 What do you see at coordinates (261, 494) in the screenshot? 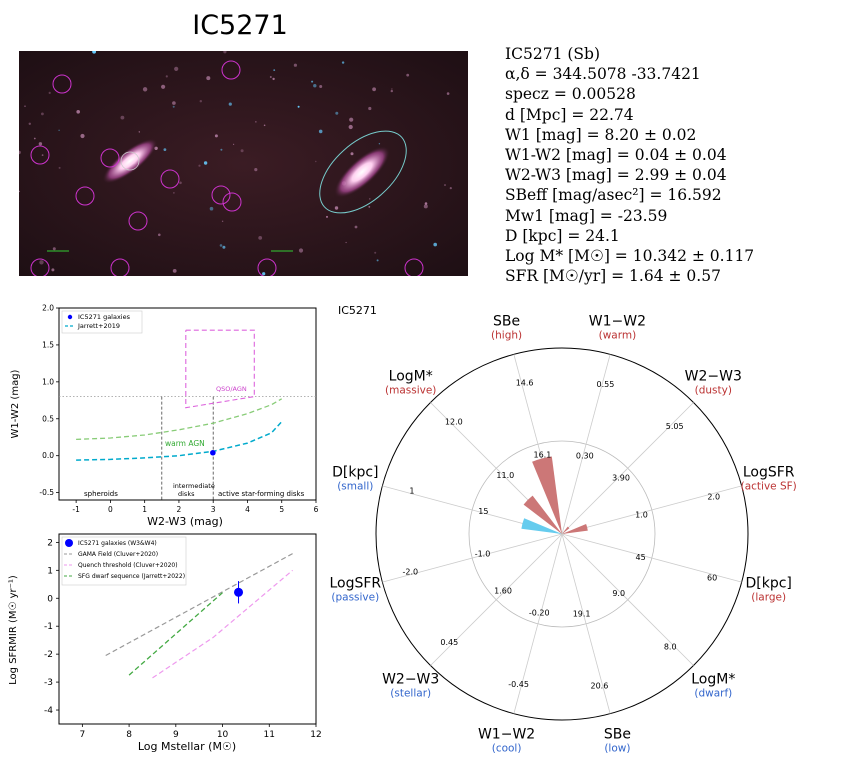
I see `annotation-active-sf: active star-forming disks` at bounding box center [261, 494].